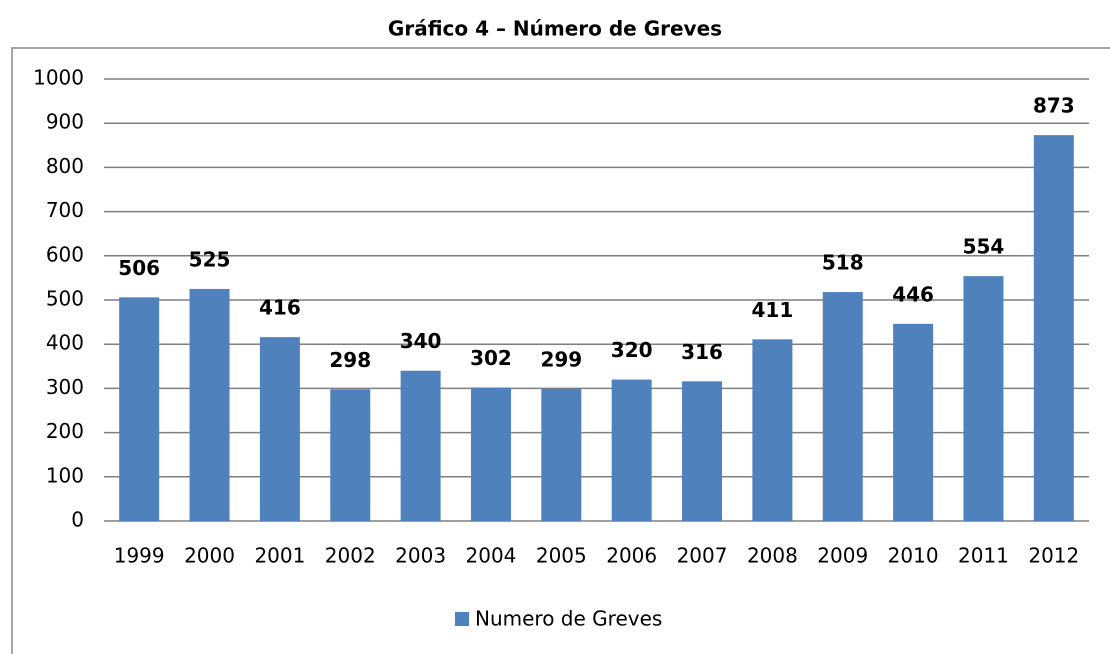  What do you see at coordinates (983, 556) in the screenshot?
I see `x-tick-label: 2011` at bounding box center [983, 556].